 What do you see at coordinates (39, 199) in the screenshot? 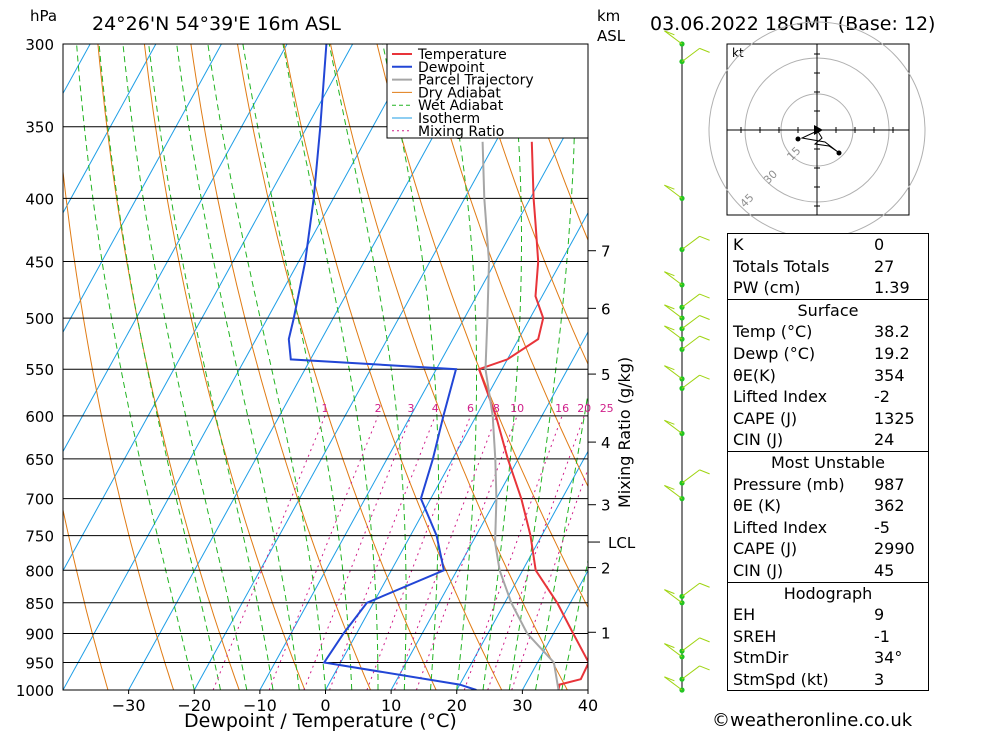
I see `pressure-tick-label: 400` at bounding box center [39, 199].